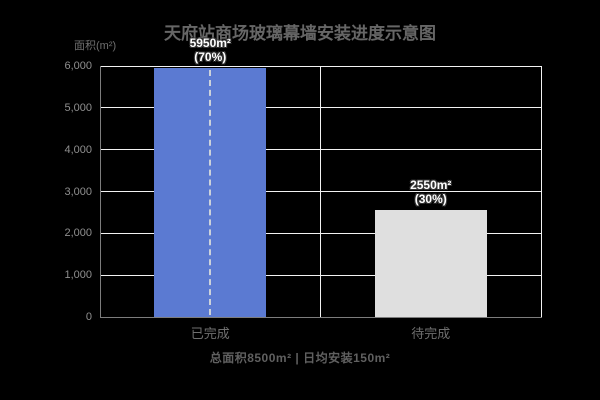 This screenshot has width=600, height=400. What do you see at coordinates (430, 263) in the screenshot?
I see `bar-pending` at bounding box center [430, 263].